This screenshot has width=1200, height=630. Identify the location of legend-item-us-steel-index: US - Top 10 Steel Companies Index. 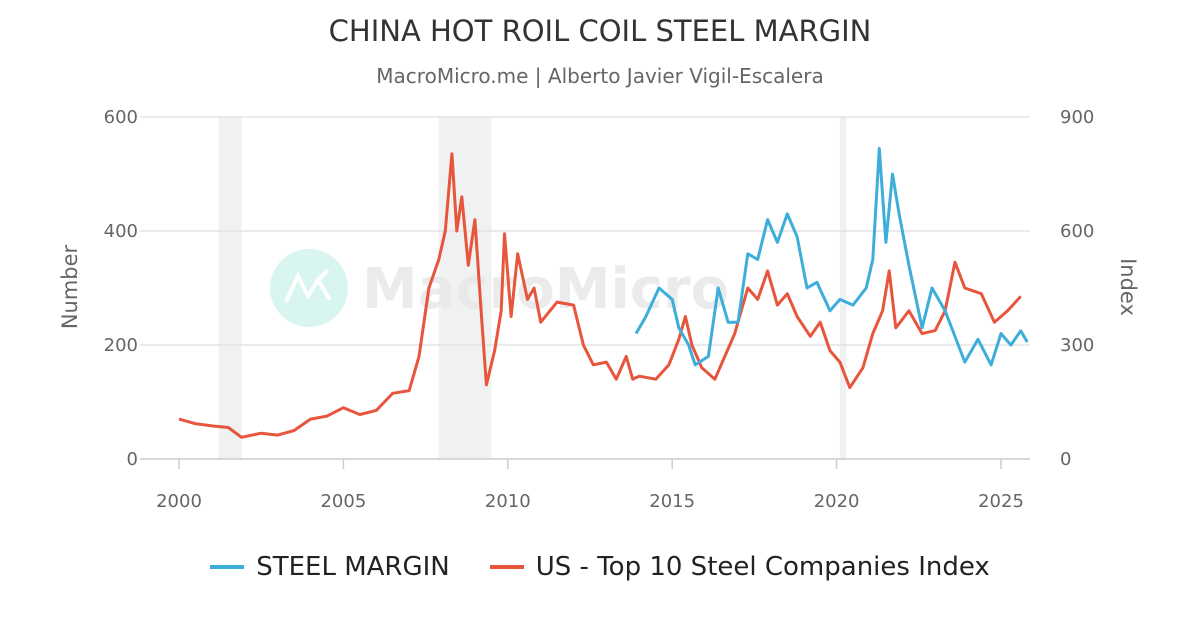
(739, 567).